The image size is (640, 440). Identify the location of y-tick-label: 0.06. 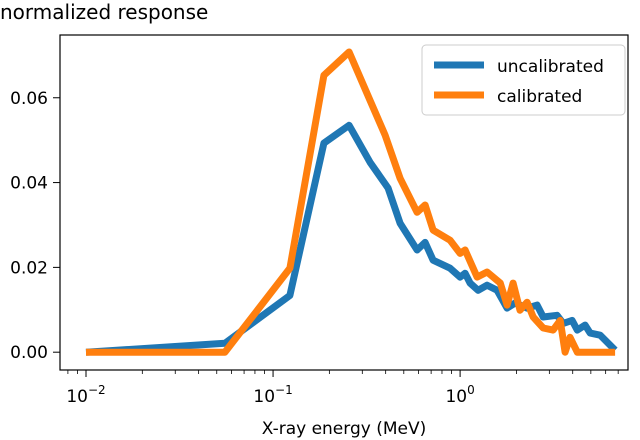
(29, 99).